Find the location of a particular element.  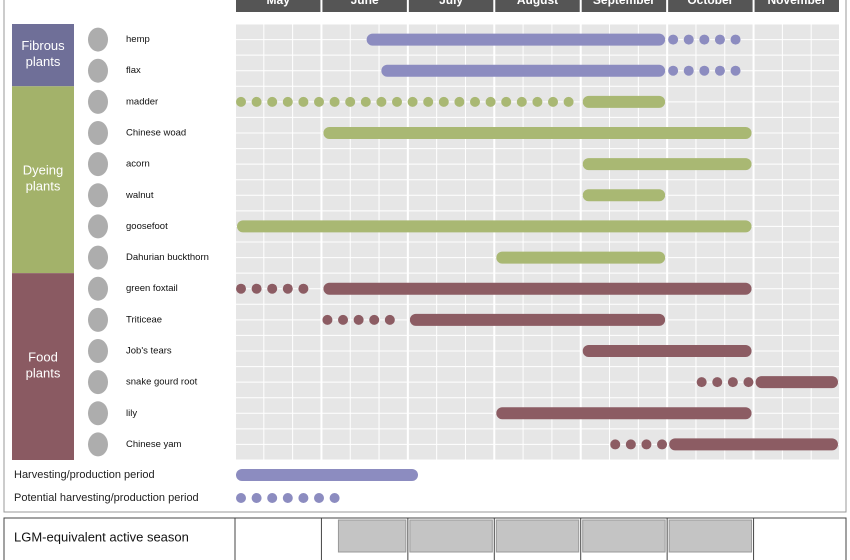

plant-name: madder is located at coordinates (142, 101).